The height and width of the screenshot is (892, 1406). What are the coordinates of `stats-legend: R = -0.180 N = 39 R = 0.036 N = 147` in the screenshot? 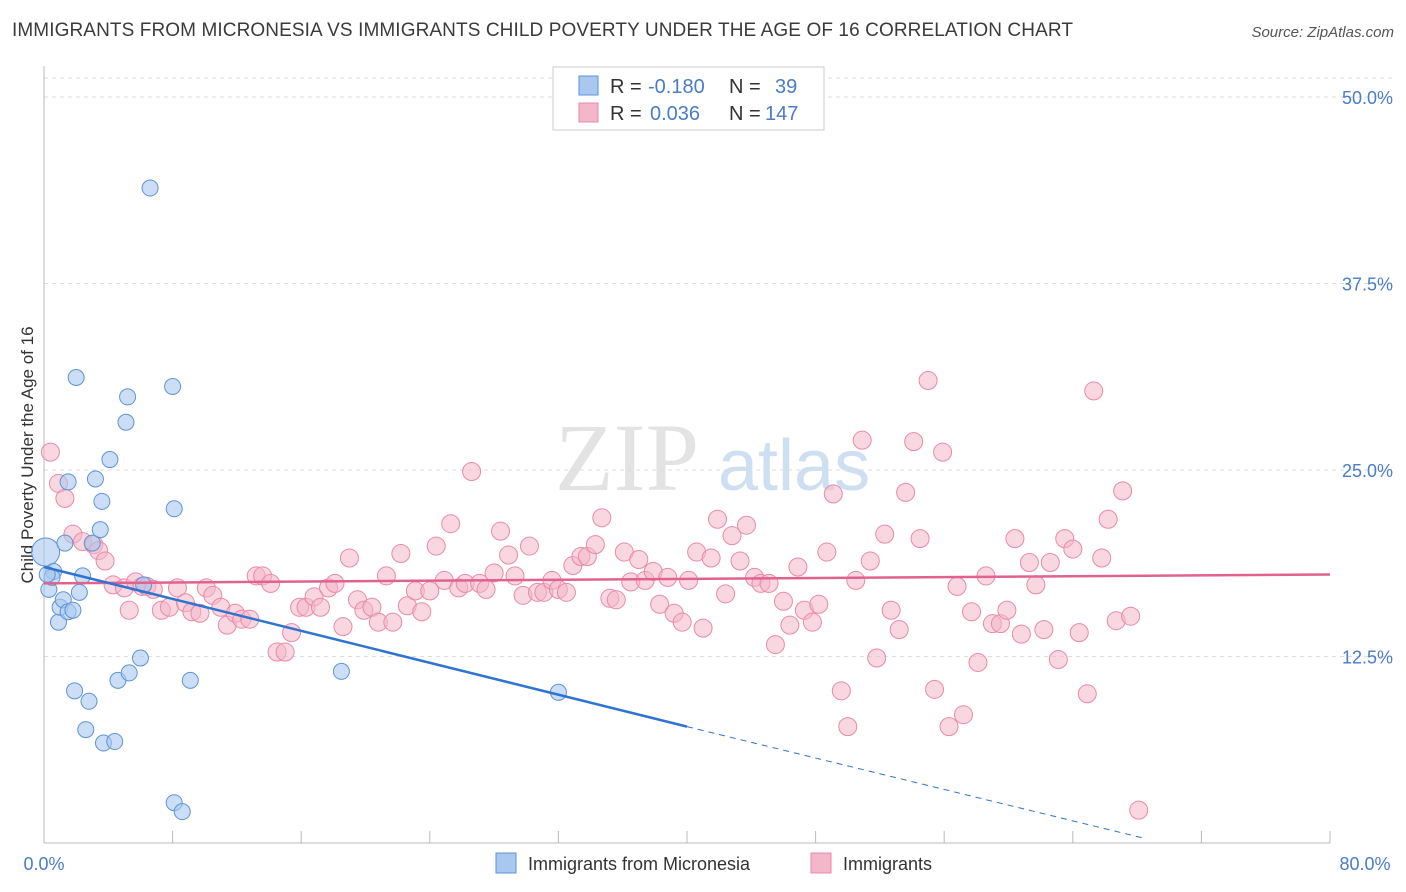 It's located at (688, 98).